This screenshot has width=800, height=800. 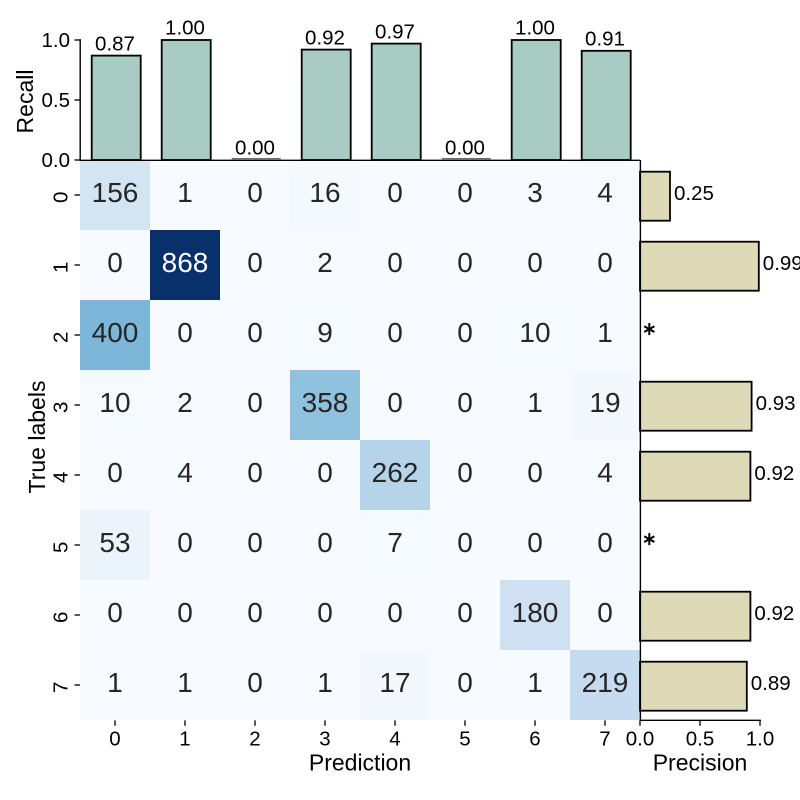 What do you see at coordinates (776, 403) in the screenshot?
I see `svg-text: 0.93` at bounding box center [776, 403].